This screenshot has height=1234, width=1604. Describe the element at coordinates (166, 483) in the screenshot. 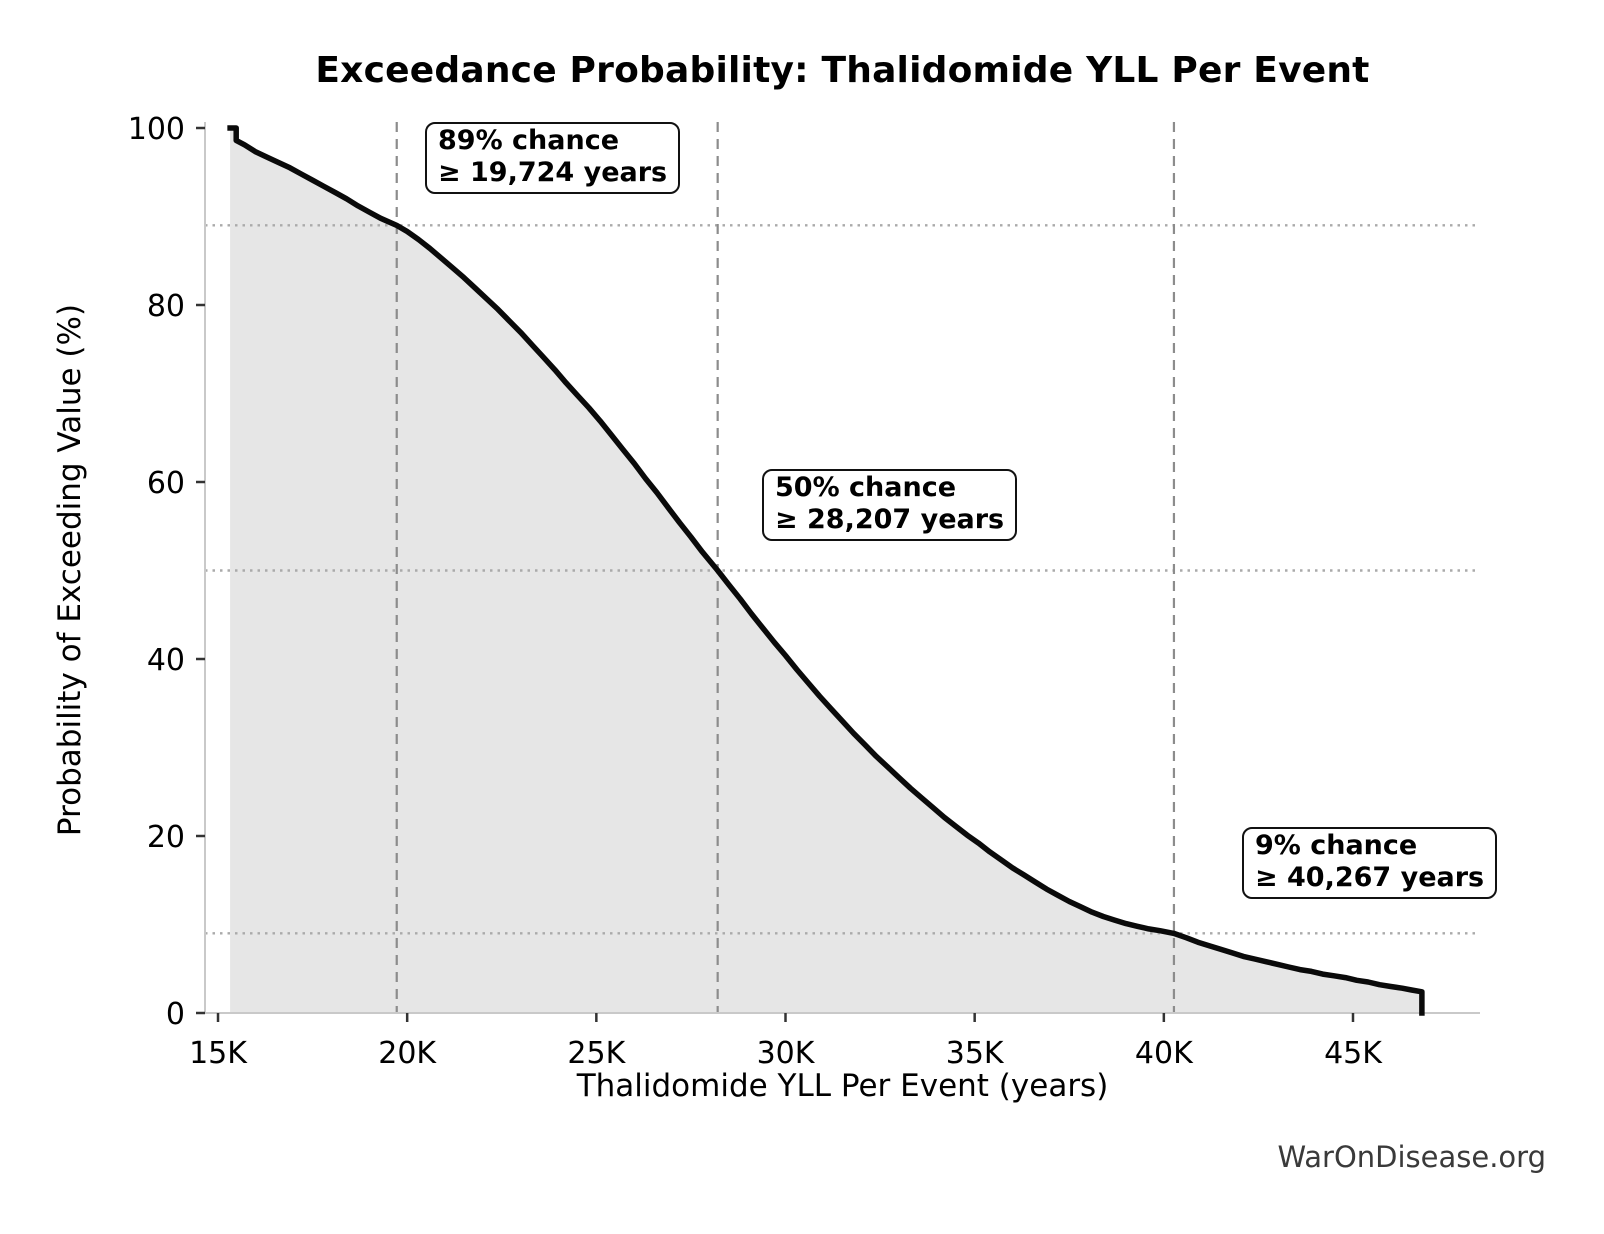

I see `y-tick-label: 60` at that location.